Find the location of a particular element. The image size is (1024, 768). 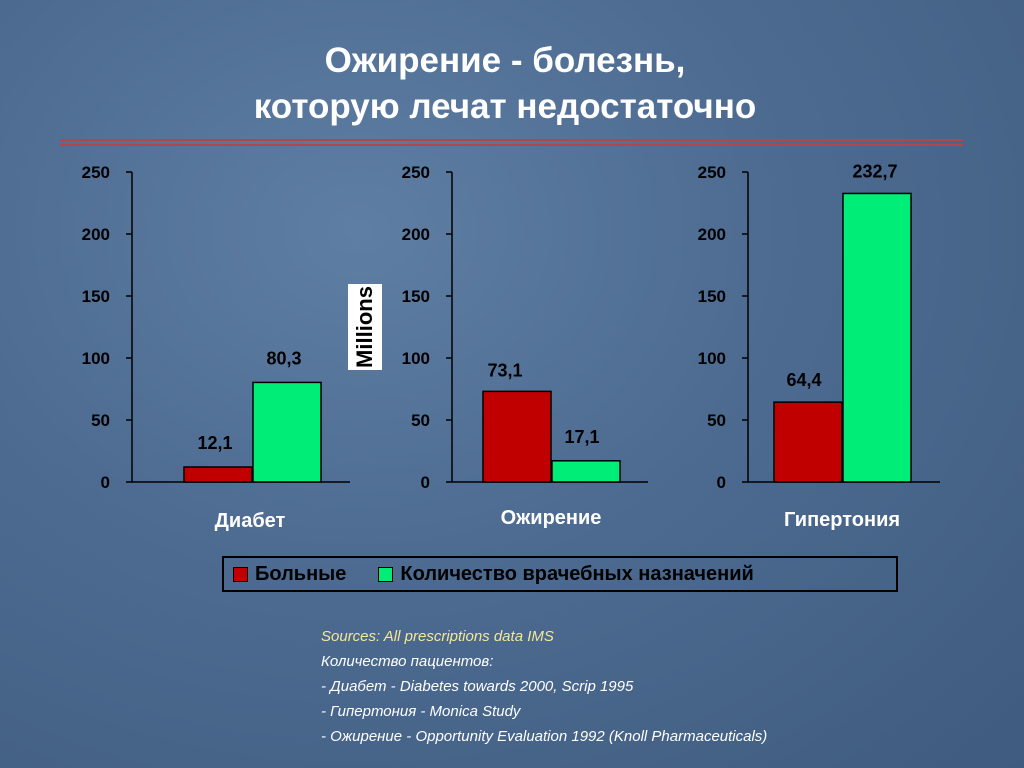

data-label-prescriptions: 17,1 is located at coordinates (581, 437).